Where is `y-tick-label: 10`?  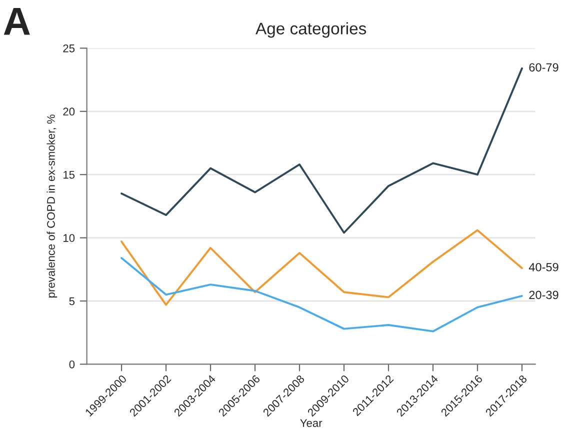 y-tick-label: 10 is located at coordinates (69, 238).